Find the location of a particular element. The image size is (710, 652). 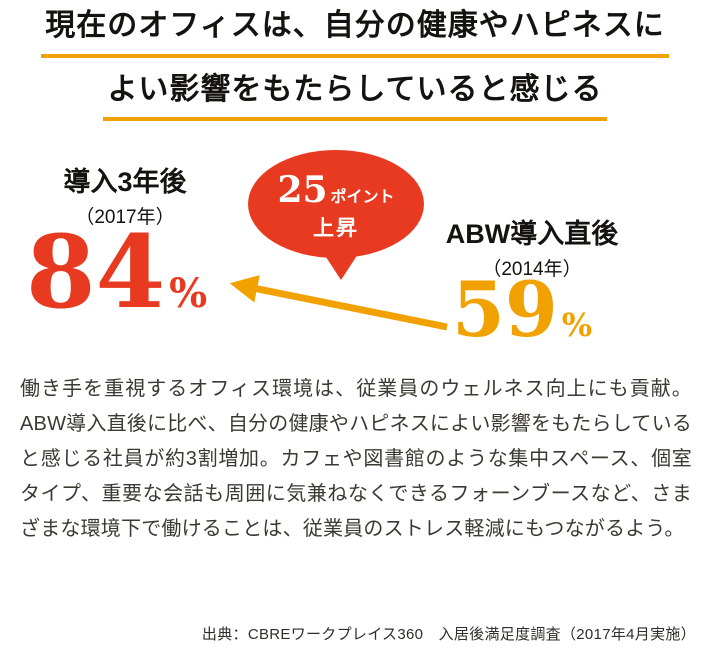

before-value-block: 59% is located at coordinates (522, 310).